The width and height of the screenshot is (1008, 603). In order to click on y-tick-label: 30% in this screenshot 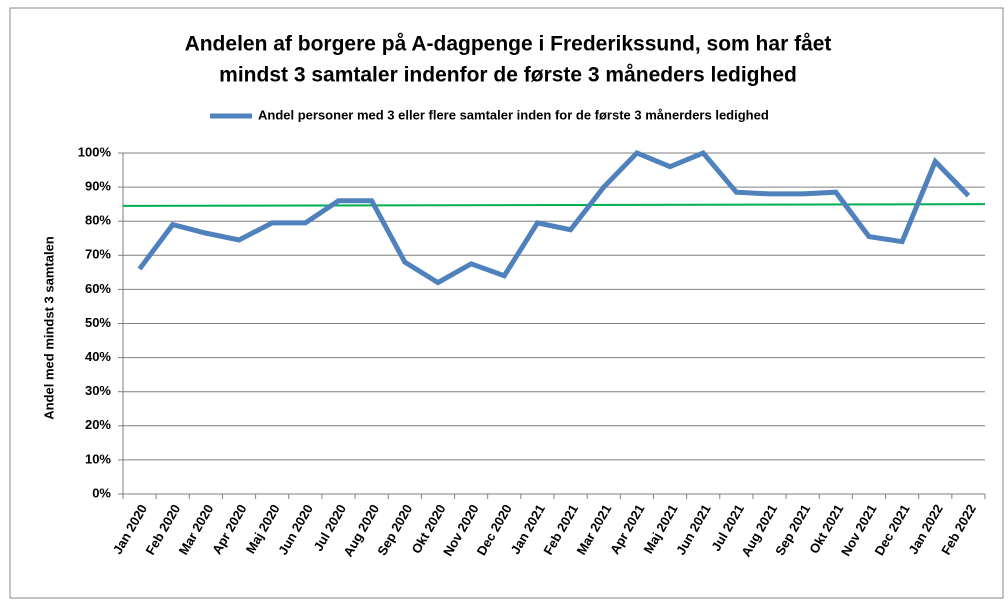, I will do `click(98, 390)`.